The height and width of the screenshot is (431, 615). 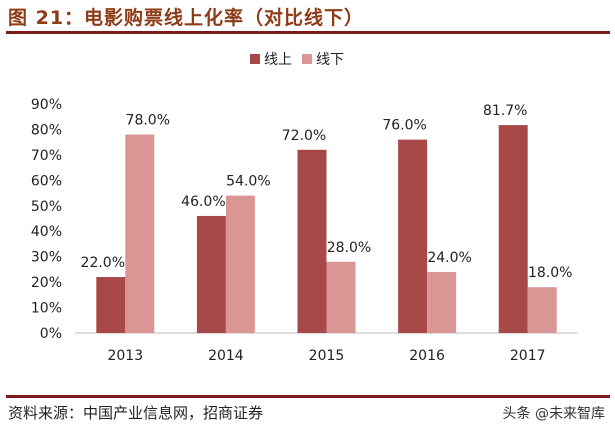 I want to click on x-tick-label: 2014, so click(x=226, y=356).